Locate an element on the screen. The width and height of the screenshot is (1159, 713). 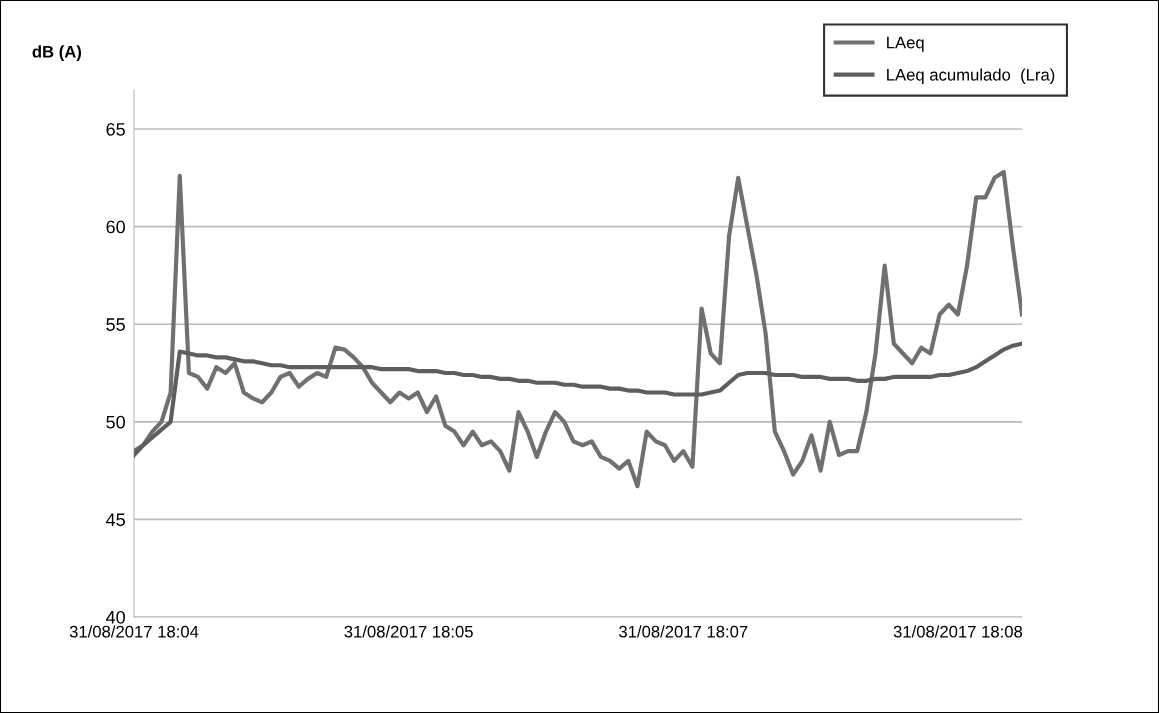
y-tick-label: 45 is located at coordinates (115, 520).